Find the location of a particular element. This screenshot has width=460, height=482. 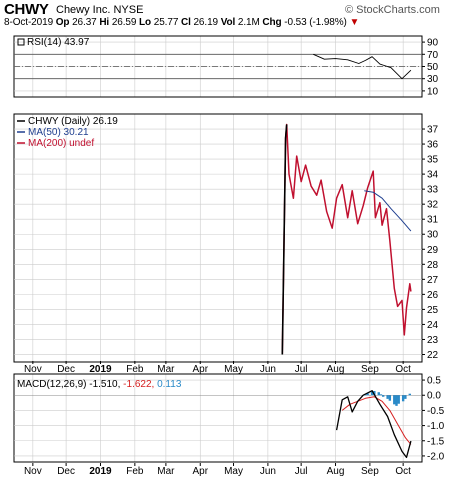

price-ytick-label: 36 is located at coordinates (433, 145).